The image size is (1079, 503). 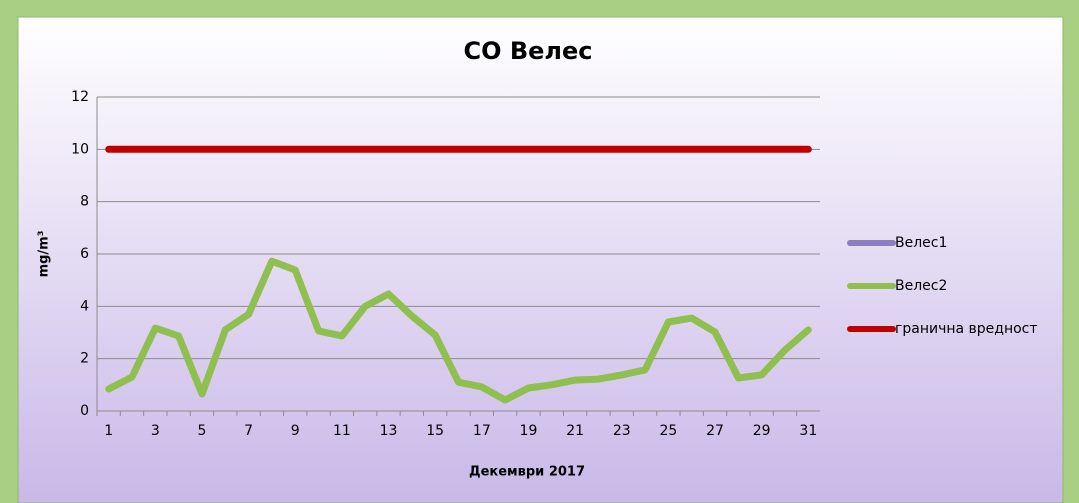 What do you see at coordinates (966, 329) in the screenshot?
I see `legend-label: гранична вредност` at bounding box center [966, 329].